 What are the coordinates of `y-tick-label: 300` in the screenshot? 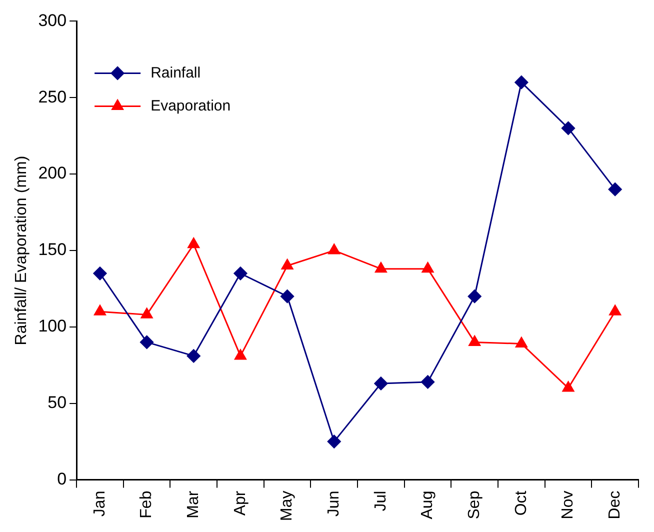 It's located at (52, 20).